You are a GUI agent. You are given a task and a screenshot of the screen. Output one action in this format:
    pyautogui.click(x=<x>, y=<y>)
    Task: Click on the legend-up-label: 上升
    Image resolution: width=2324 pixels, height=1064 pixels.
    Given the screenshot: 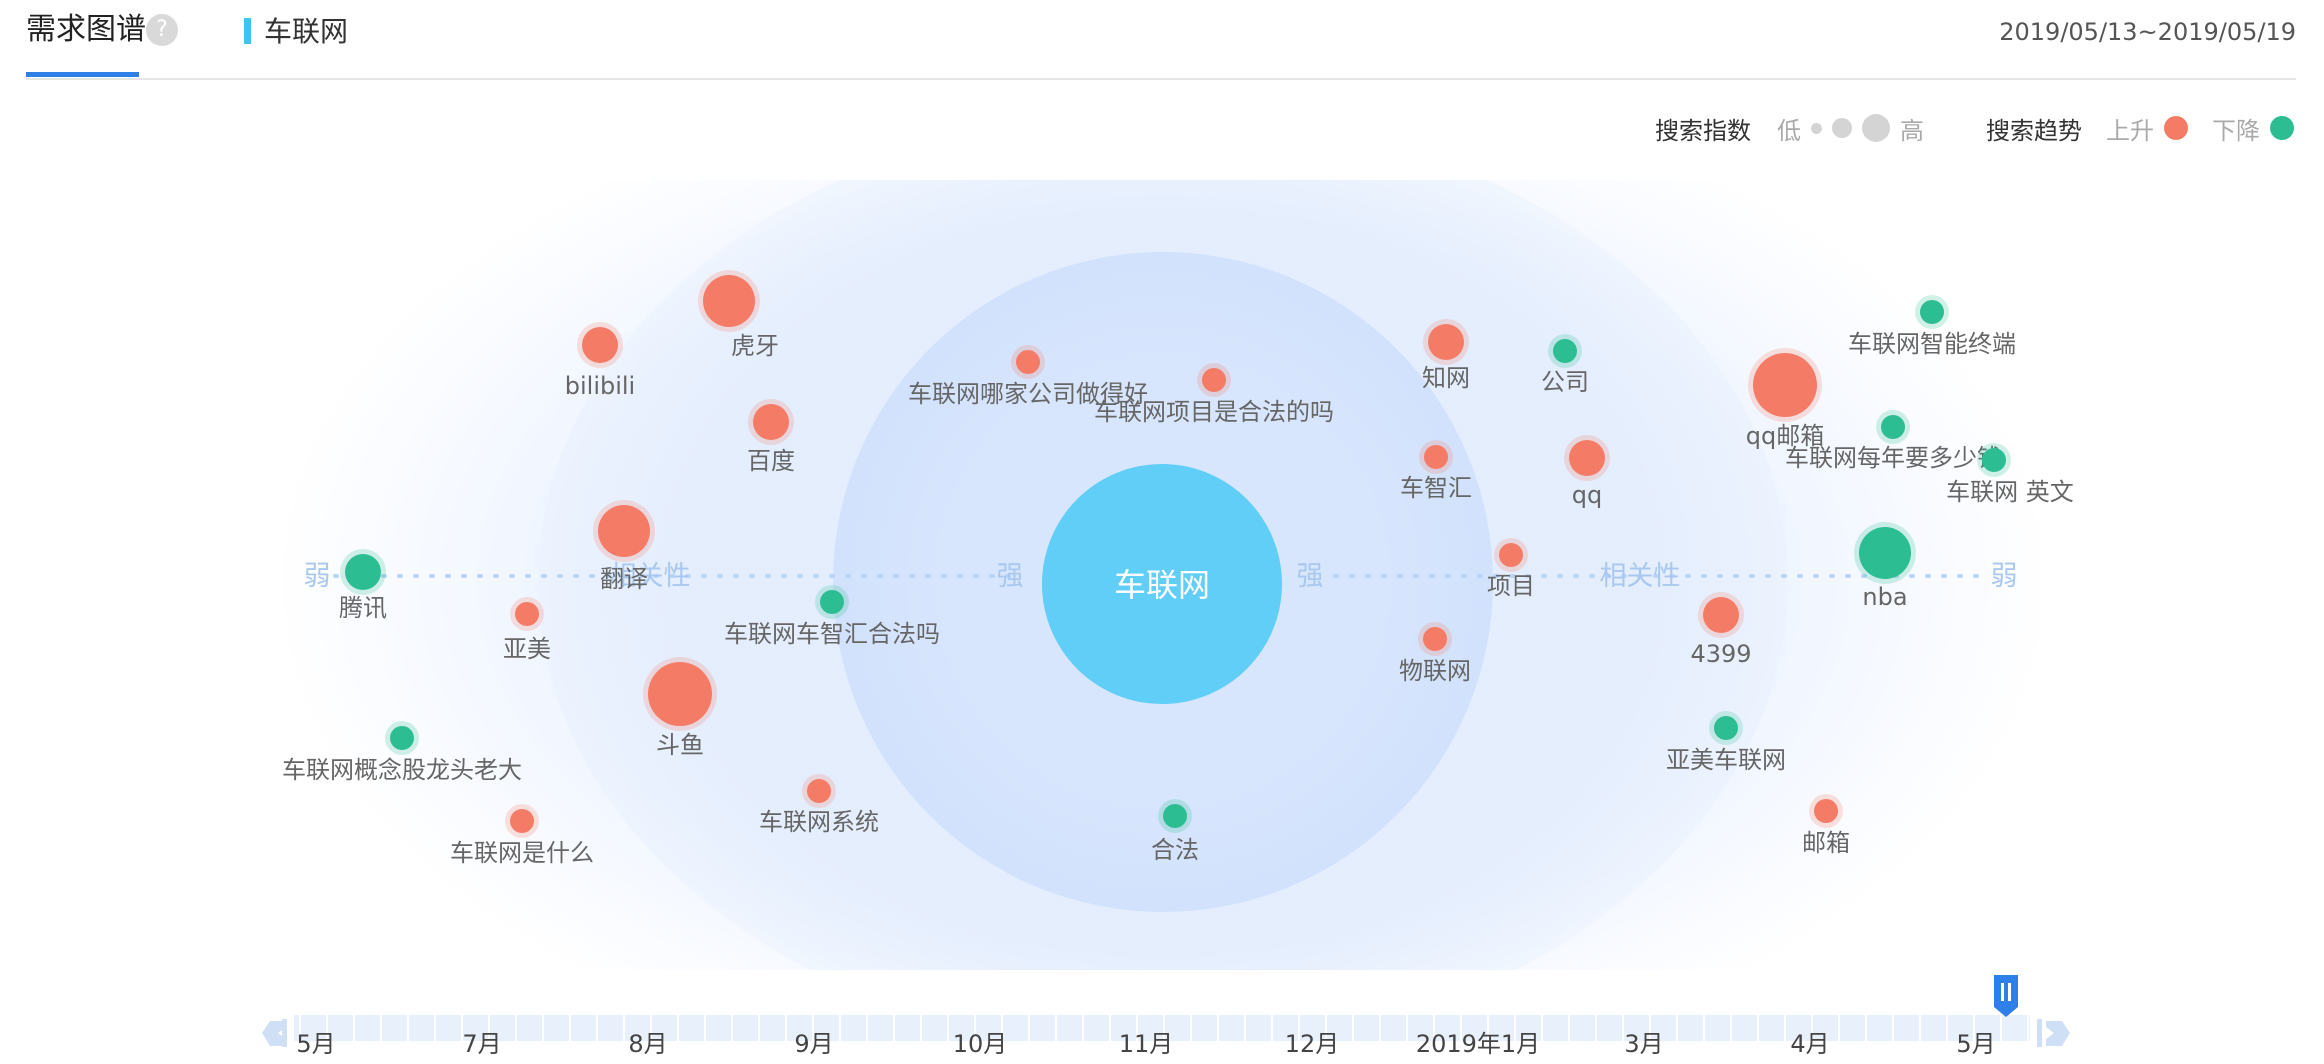 What is the action you would take?
    pyautogui.click(x=2130, y=130)
    